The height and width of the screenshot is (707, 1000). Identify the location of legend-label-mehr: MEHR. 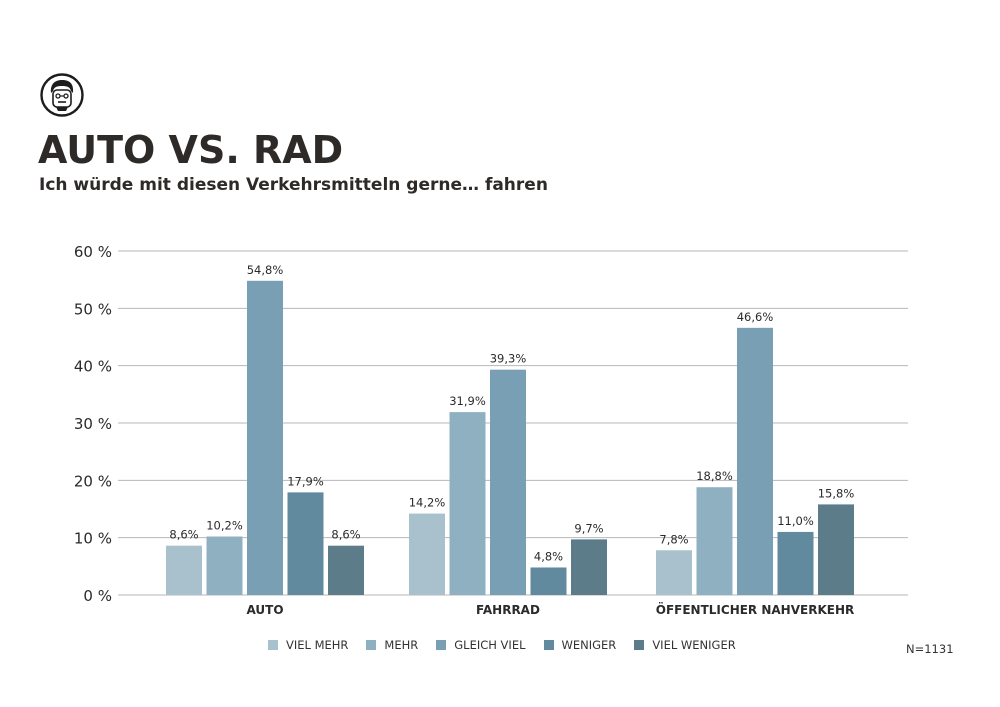
(401, 645).